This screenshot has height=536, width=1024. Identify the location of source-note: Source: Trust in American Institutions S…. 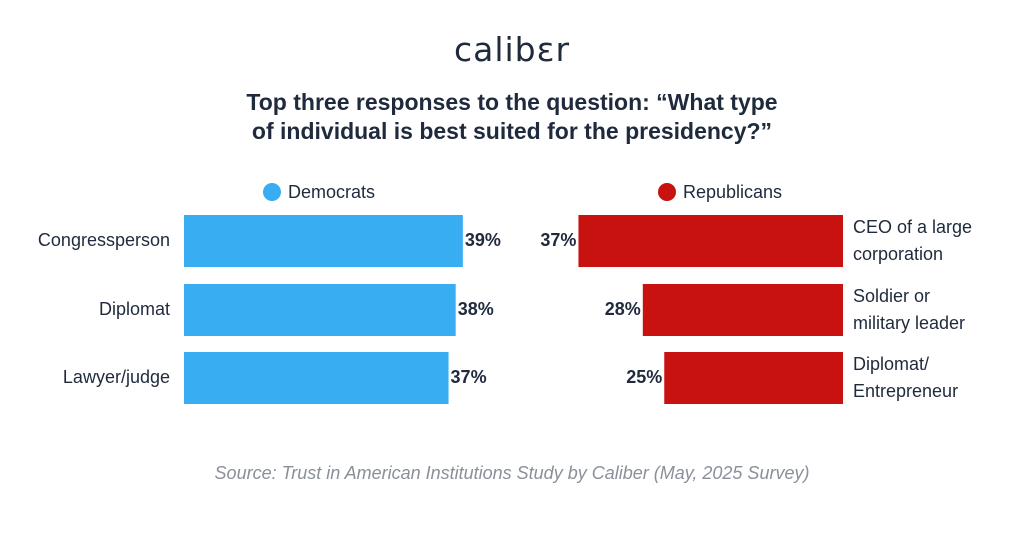
(512, 473).